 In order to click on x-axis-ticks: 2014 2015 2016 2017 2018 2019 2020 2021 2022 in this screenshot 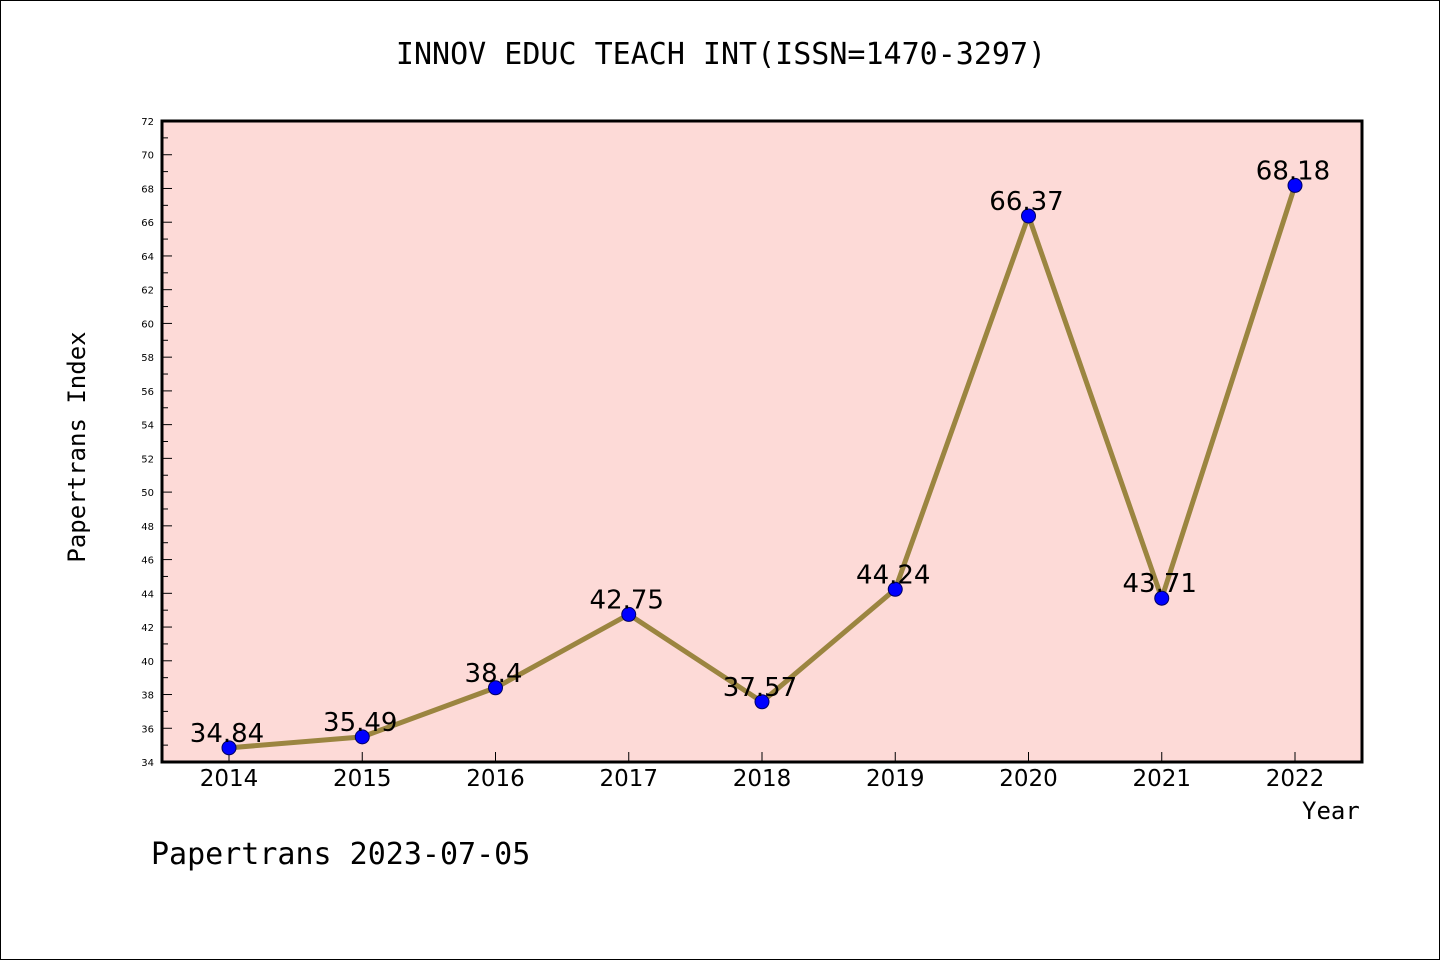, I will do `click(762, 772)`.